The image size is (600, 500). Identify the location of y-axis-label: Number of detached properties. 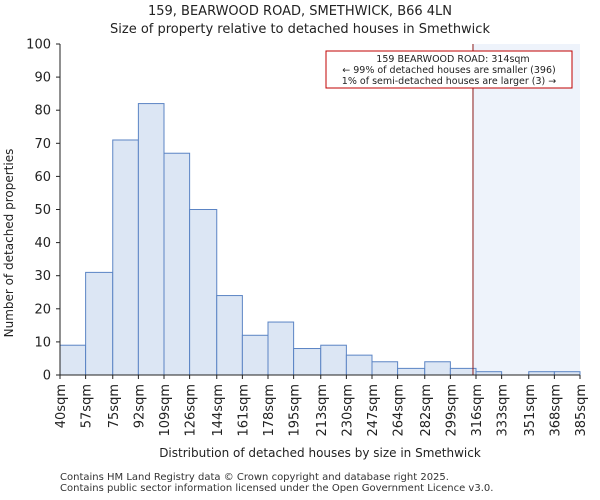
(9, 243).